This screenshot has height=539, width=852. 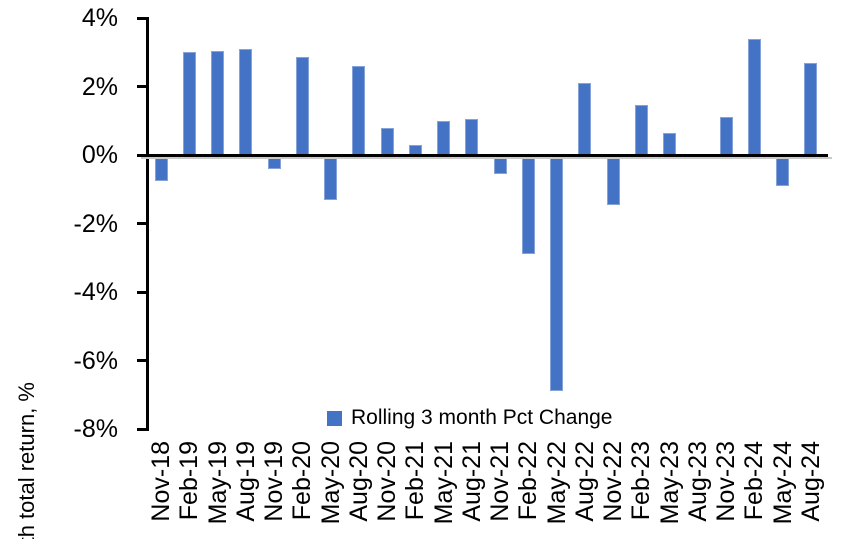 I want to click on x-tick-label-Feb-24: Feb-24, so click(x=754, y=481).